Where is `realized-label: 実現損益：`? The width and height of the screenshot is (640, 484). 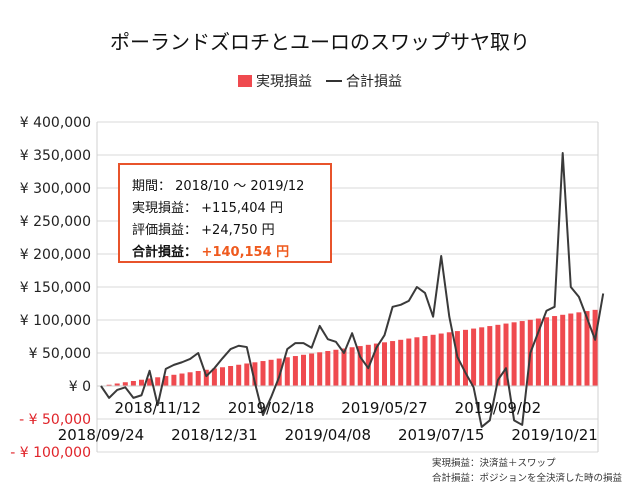
realized-label: 実現損益： is located at coordinates (164, 208).